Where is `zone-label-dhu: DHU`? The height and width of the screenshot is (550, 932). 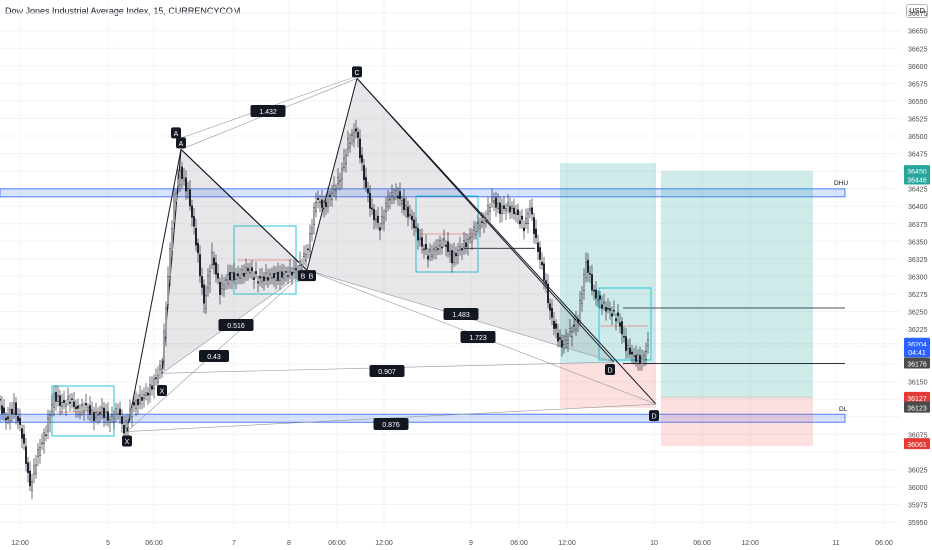 zone-label-dhu: DHU is located at coordinates (841, 183).